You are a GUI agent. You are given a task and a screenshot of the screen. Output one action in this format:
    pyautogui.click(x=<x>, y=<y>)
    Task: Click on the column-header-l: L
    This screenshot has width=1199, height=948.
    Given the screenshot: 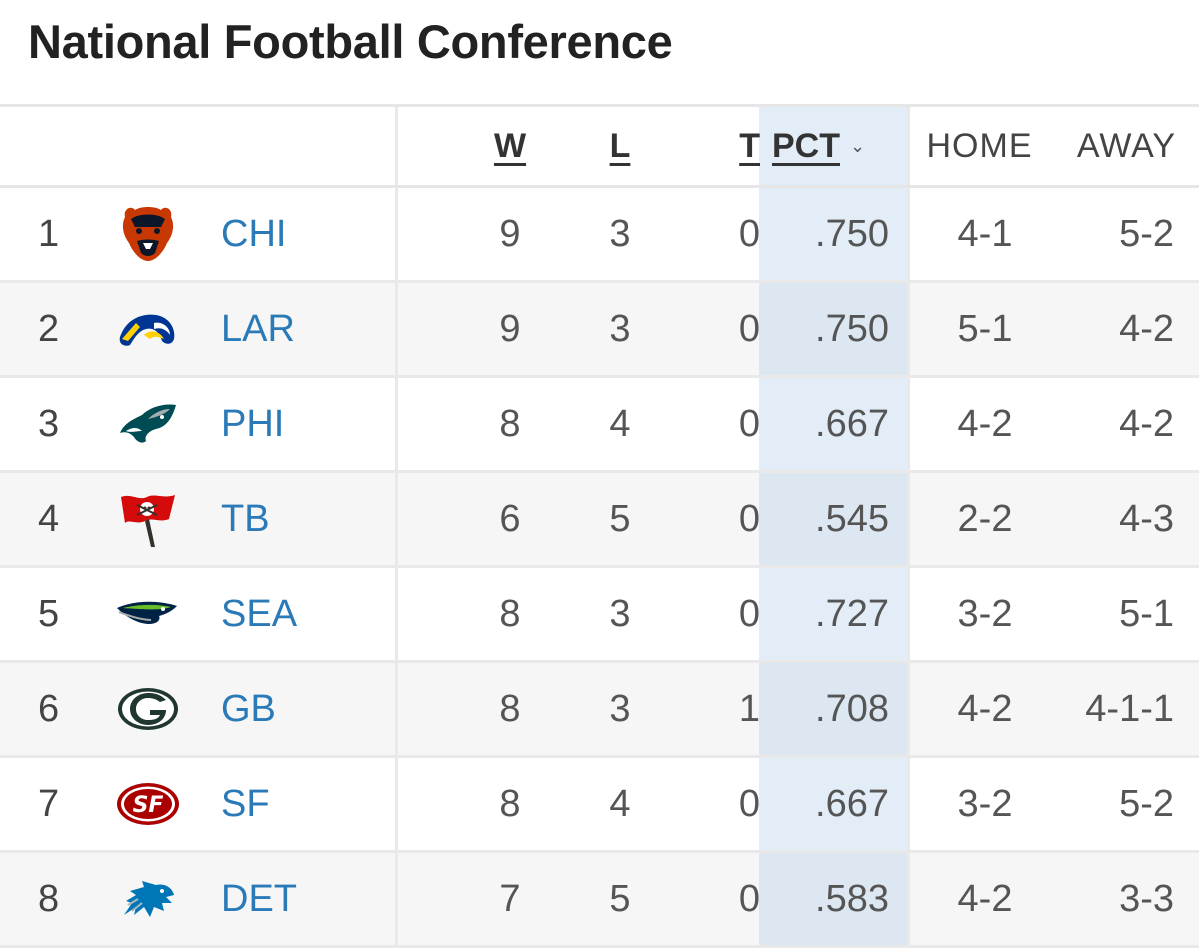 What is the action you would take?
    pyautogui.click(x=620, y=145)
    